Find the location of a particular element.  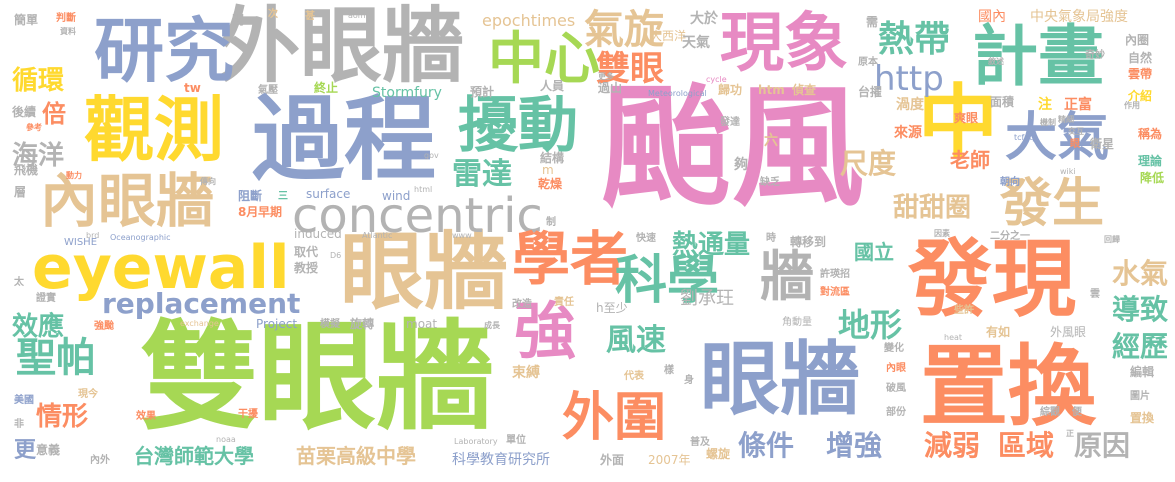

word: 現象 is located at coordinates (784, 44).